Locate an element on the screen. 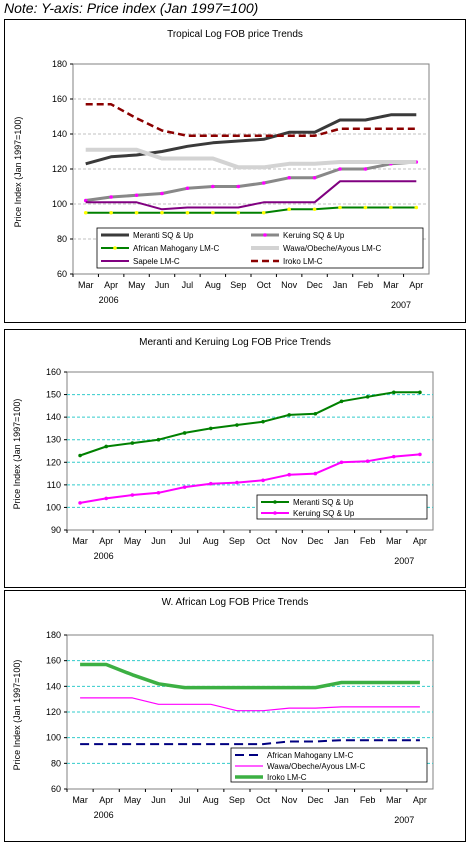  chart-title: Tropical Log FOB price Trends is located at coordinates (235, 34).